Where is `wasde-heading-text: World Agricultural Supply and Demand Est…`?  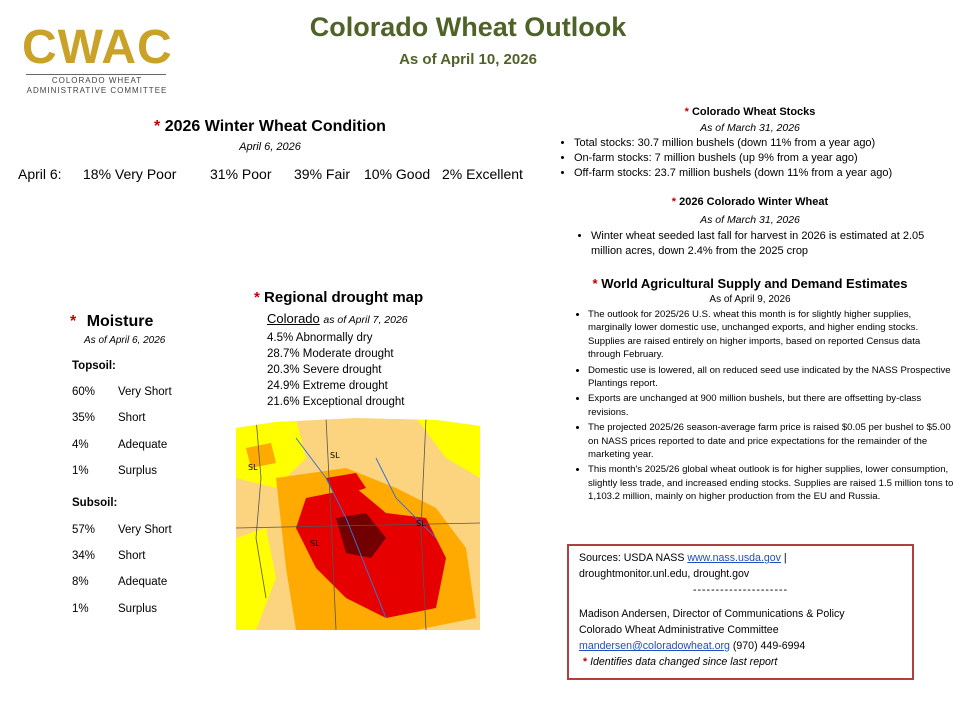
wasde-heading-text: World Agricultural Supply and Demand Est… is located at coordinates (754, 283).